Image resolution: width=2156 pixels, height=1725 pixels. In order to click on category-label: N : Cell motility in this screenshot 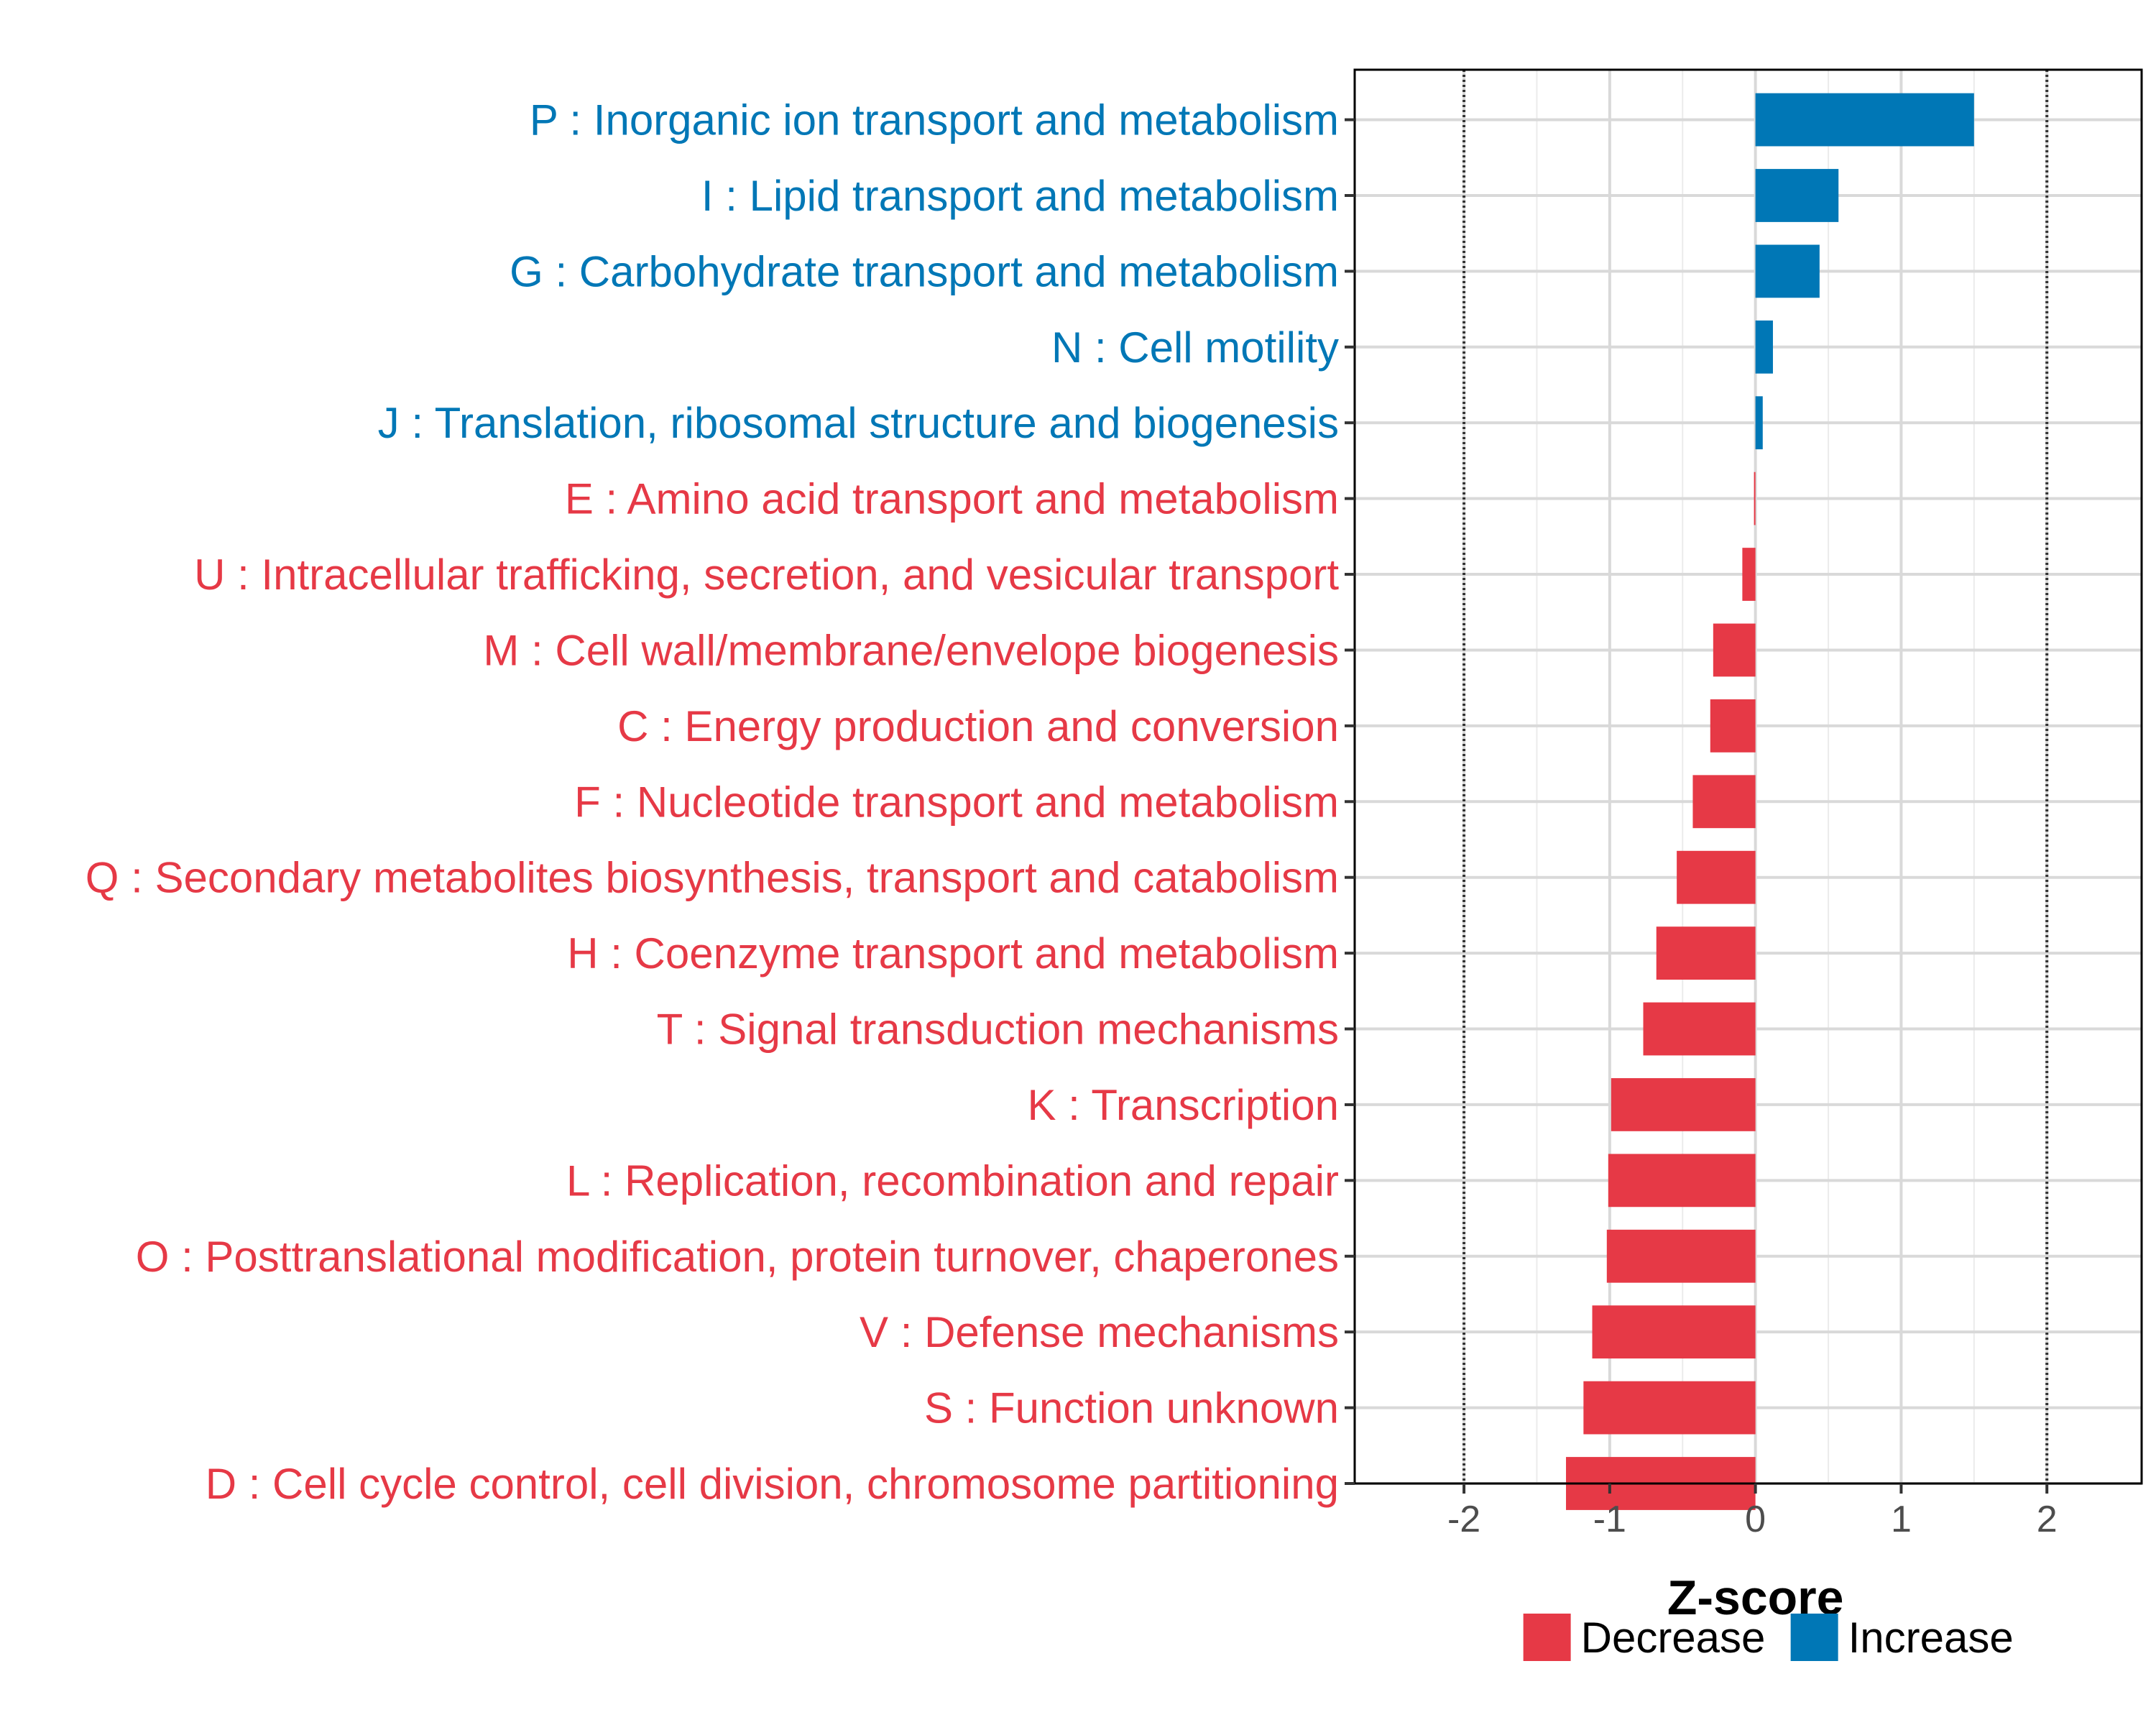, I will do `click(1195, 347)`.